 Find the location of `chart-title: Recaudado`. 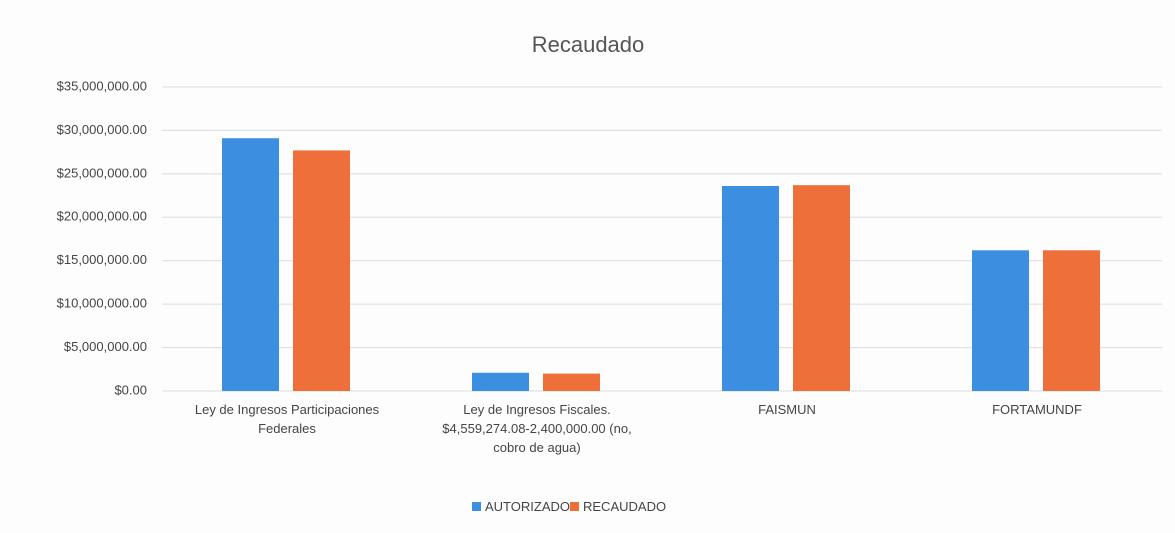

chart-title: Recaudado is located at coordinates (588, 44).